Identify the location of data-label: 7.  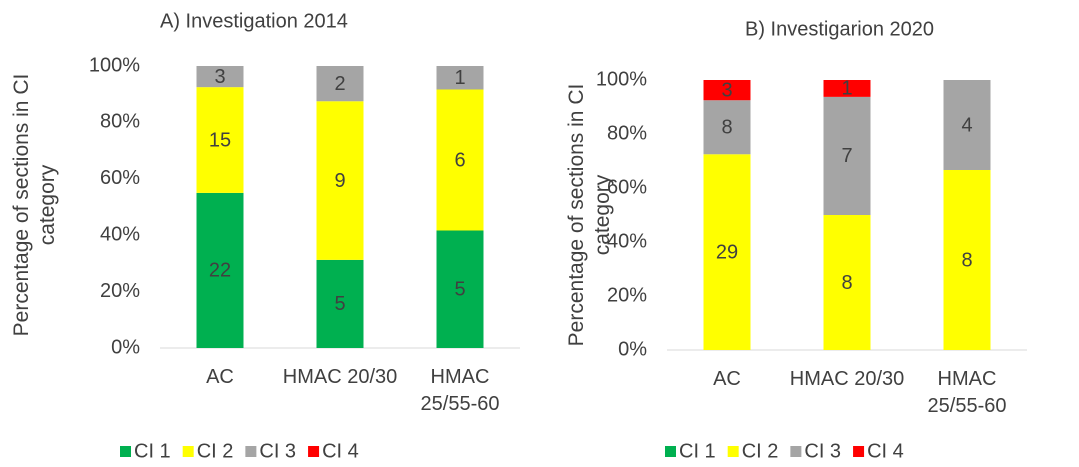
(846, 156).